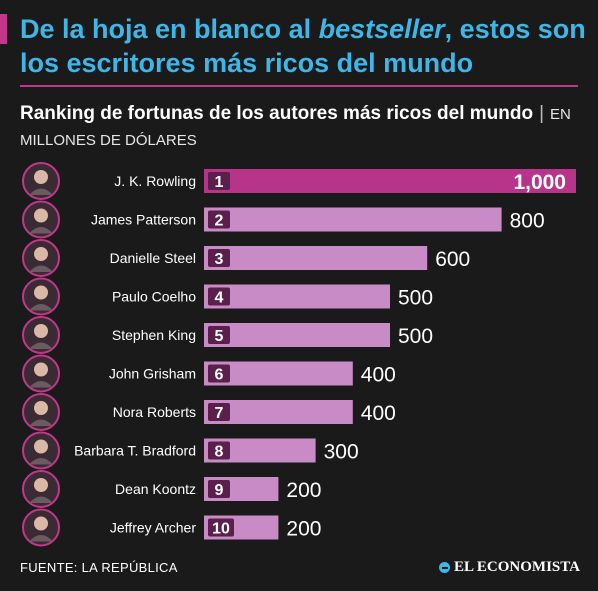 The width and height of the screenshot is (598, 591). I want to click on category-label: Paulo Coelho, so click(154, 297).